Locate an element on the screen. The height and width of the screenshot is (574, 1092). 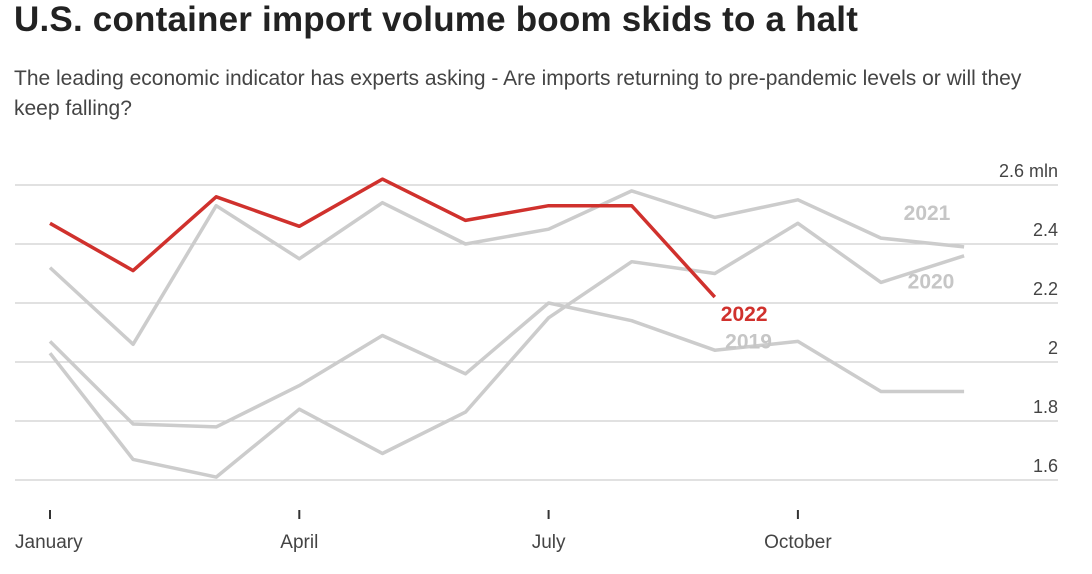
x-tick-label: October is located at coordinates (798, 542).